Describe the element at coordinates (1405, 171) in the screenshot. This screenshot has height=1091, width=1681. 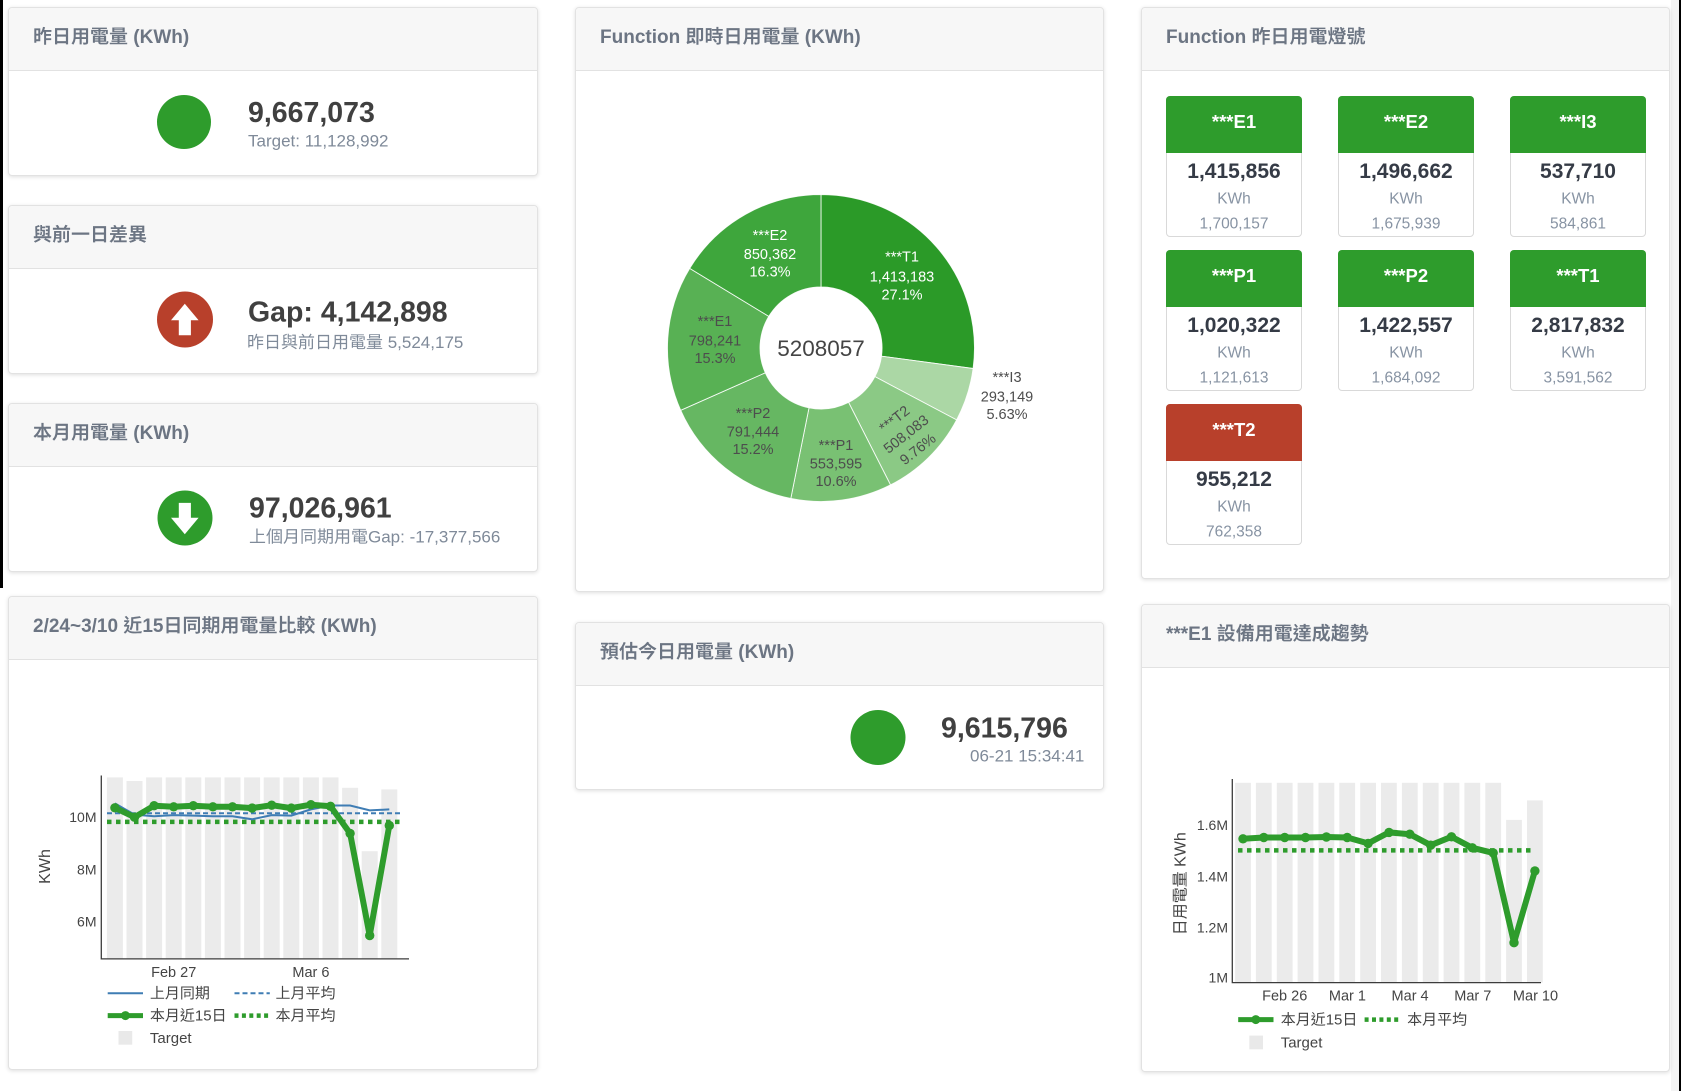
I see `svg-text: 1,496,662` at that location.